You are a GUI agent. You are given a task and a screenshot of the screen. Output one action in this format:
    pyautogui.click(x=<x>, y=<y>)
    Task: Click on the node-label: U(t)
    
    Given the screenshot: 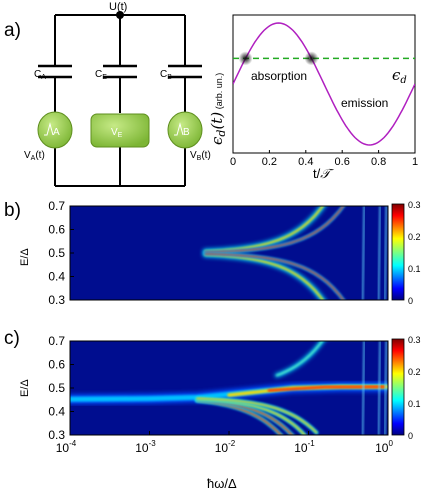 What is the action you would take?
    pyautogui.click(x=118, y=7)
    